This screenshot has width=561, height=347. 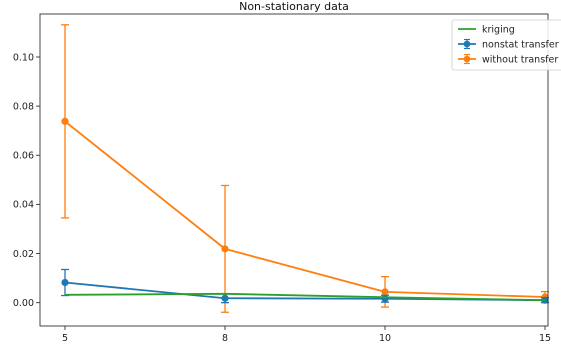 I want to click on legend-label: without transfer, so click(x=520, y=59).